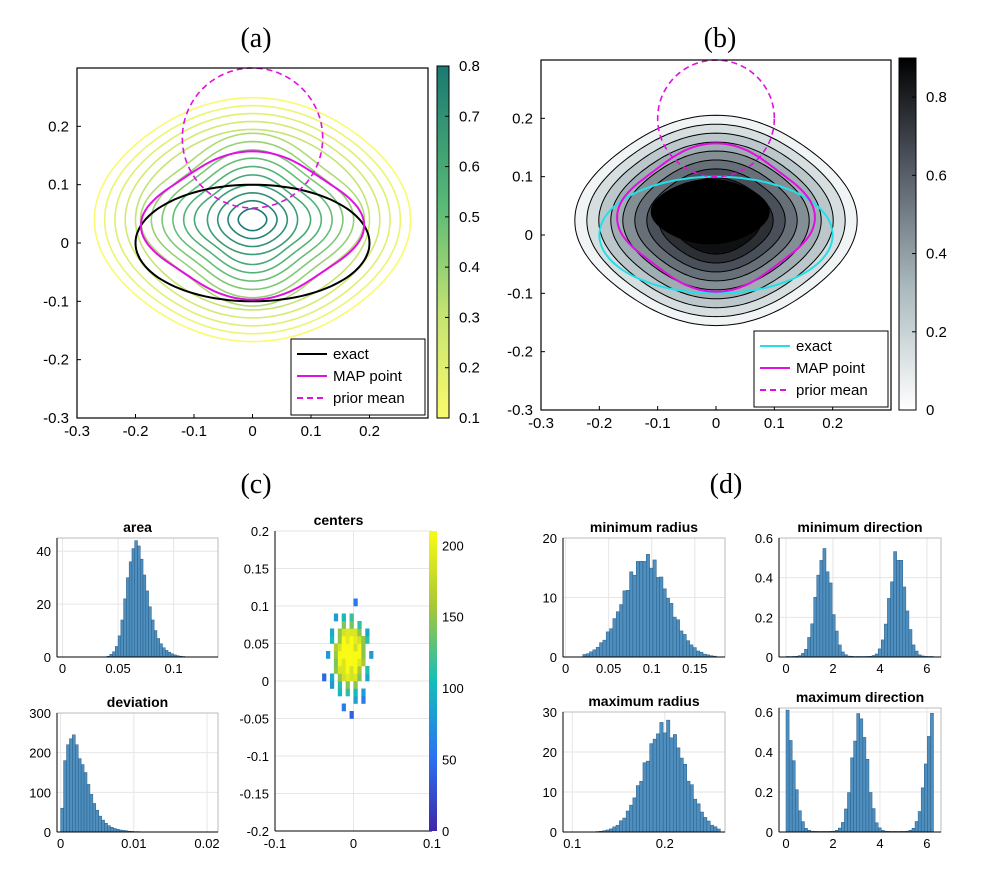  I want to click on exact-curve, so click(252, 243).